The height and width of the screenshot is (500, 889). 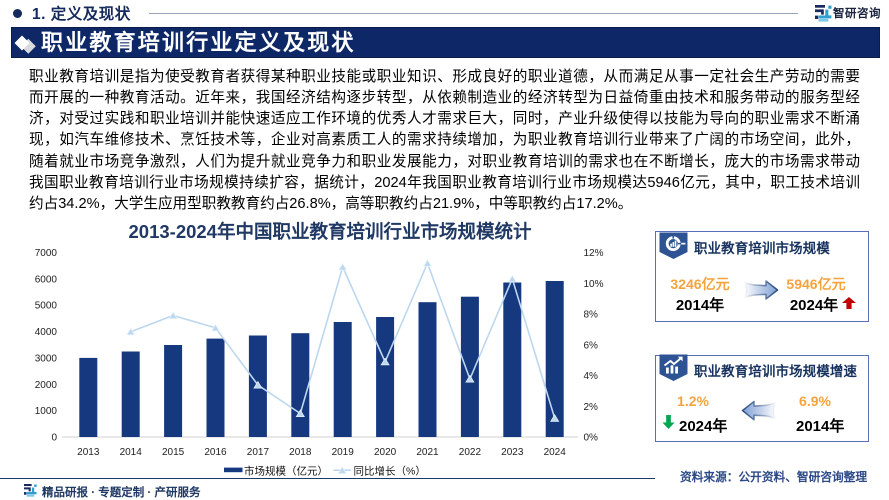 I want to click on svg-text: 2022, so click(x=470, y=452).